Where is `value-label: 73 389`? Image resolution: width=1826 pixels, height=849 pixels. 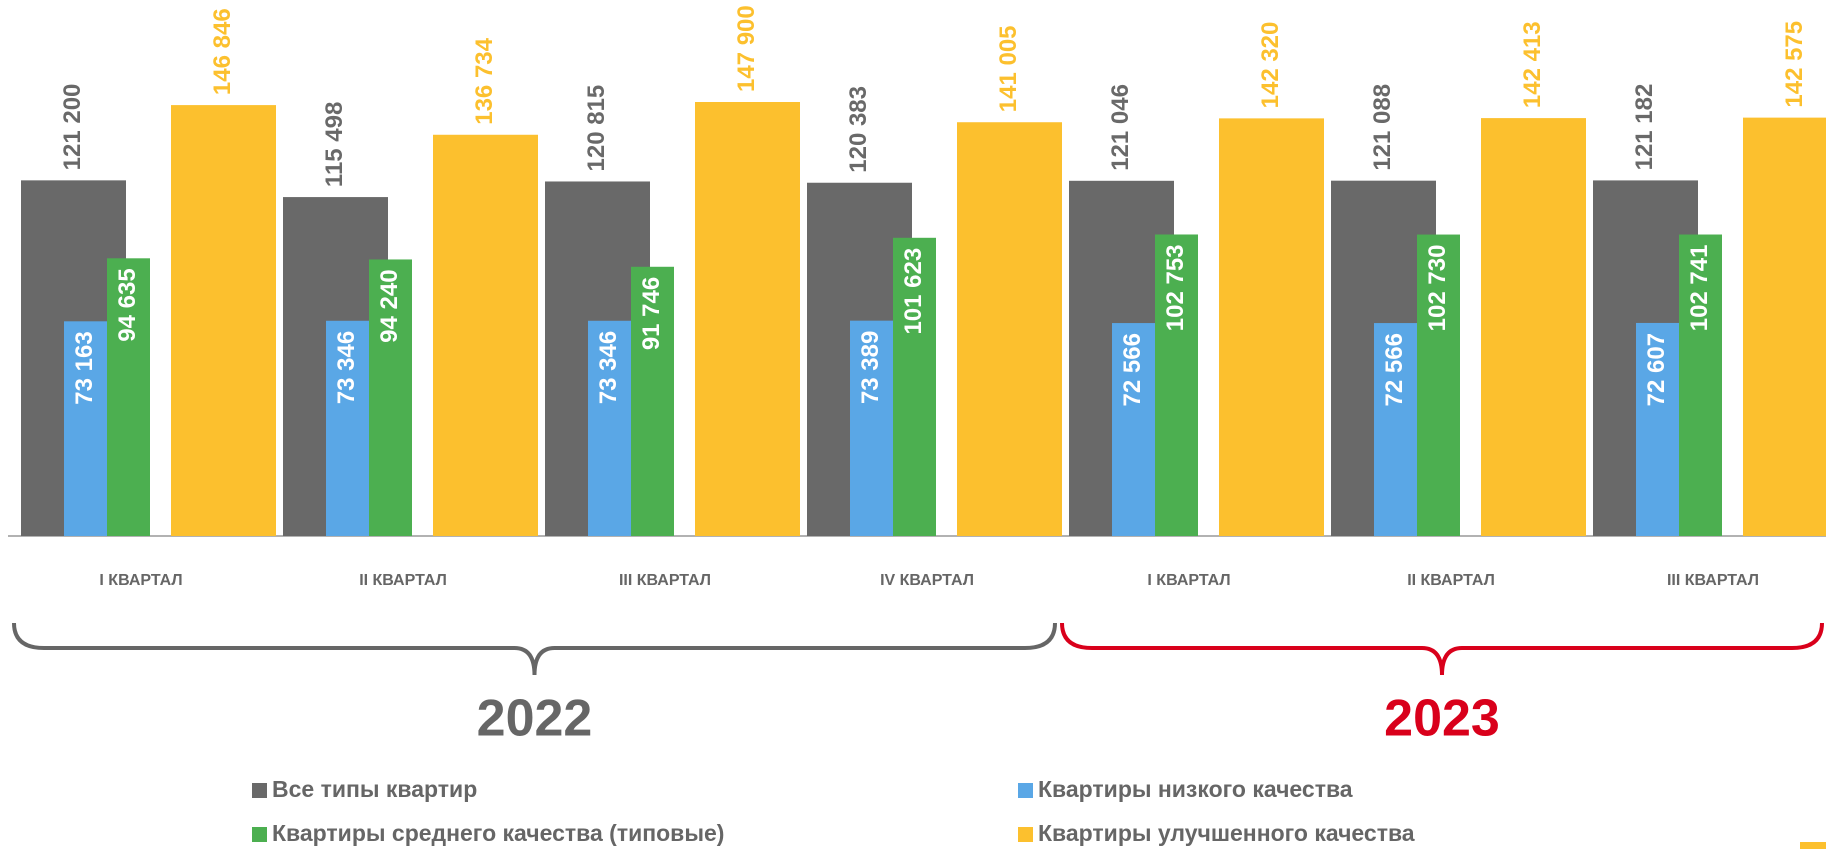 value-label: 73 389 is located at coordinates (870, 367).